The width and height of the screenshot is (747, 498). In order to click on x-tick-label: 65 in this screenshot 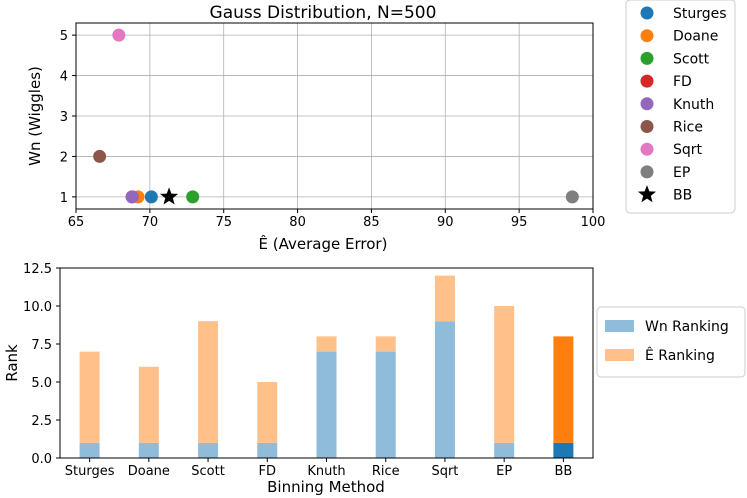, I will do `click(76, 222)`.